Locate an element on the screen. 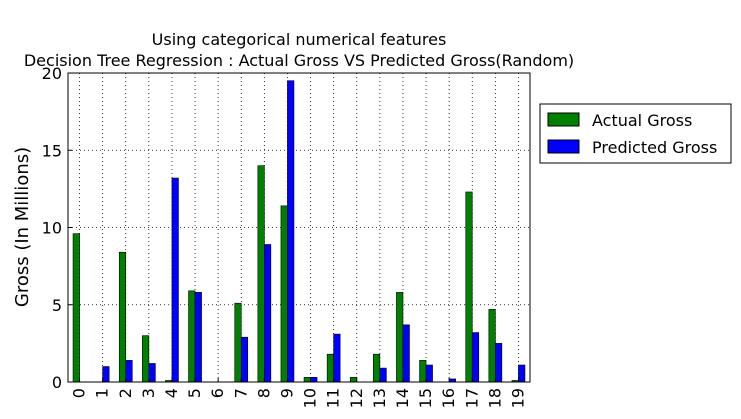 This screenshot has height=419, width=741. x-tick-label: 1 is located at coordinates (102, 393).